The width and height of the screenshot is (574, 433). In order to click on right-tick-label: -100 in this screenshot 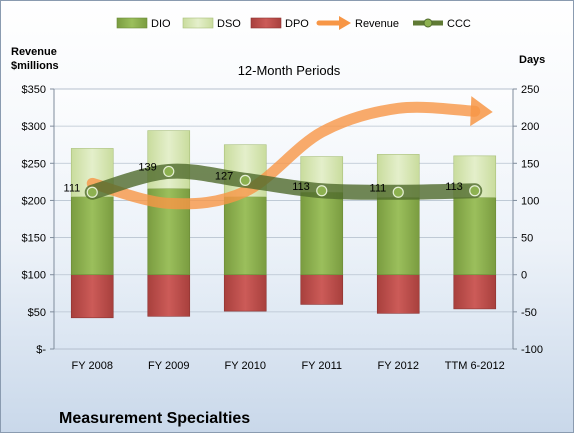, I will do `click(532, 350)`.